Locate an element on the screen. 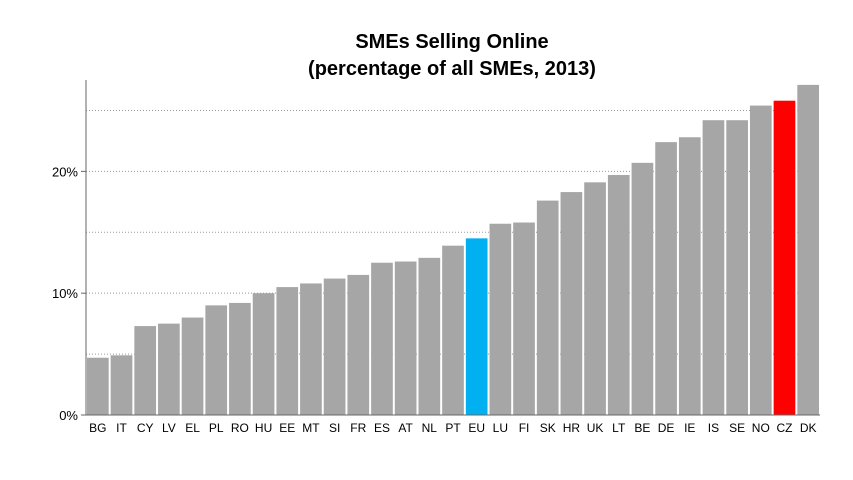 This screenshot has width=853, height=480. bar-cz is located at coordinates (784, 257).